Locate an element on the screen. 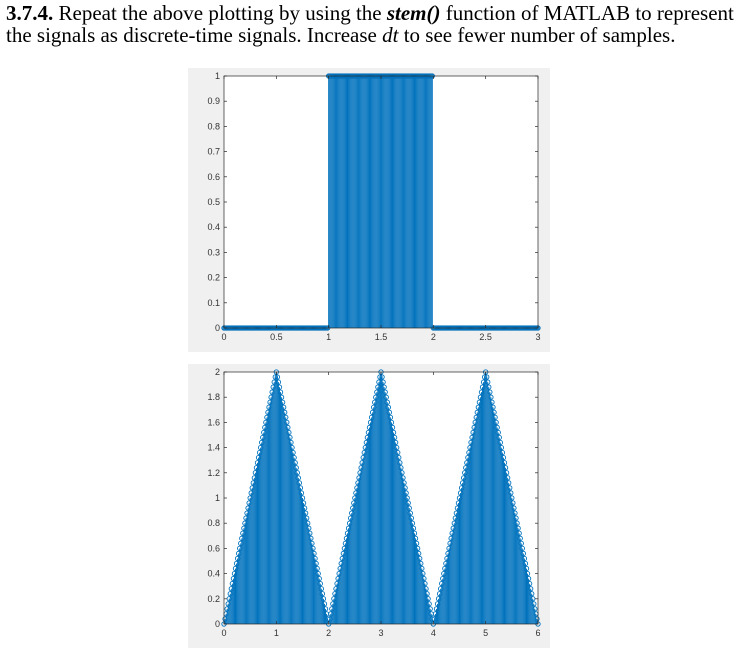  stem-series is located at coordinates (380, 202).